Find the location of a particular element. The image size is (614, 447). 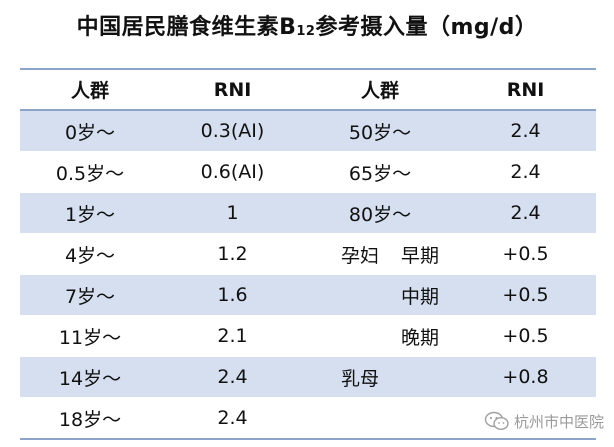

table-title: 中国居民膳食维生素B12参考摄入量（mg/d） is located at coordinates (307, 28).